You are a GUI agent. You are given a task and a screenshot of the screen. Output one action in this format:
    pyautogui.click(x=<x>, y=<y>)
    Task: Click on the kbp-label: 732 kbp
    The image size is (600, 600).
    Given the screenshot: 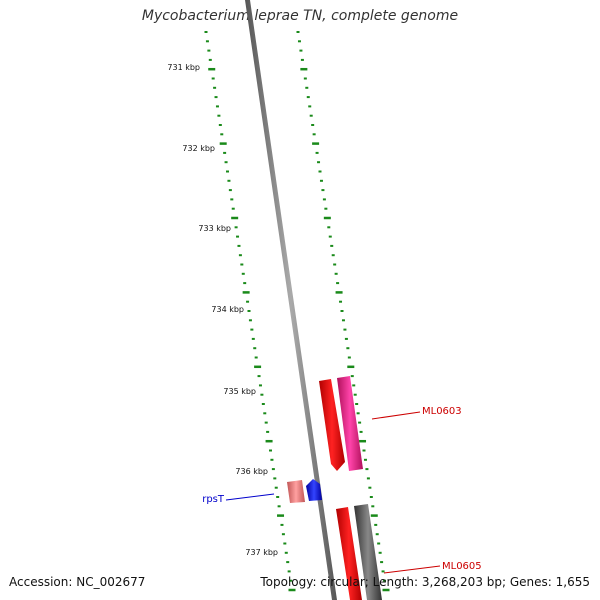 What is the action you would take?
    pyautogui.click(x=198, y=148)
    